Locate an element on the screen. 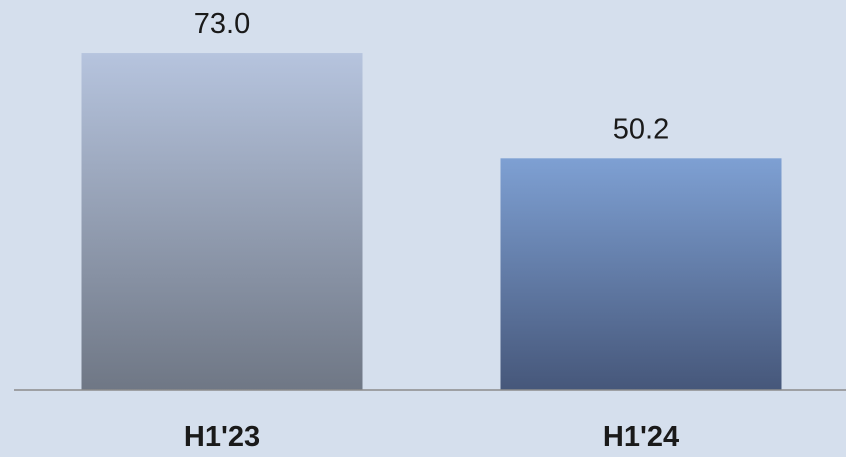  x-tick-label-1: H1'23 is located at coordinates (222, 437).